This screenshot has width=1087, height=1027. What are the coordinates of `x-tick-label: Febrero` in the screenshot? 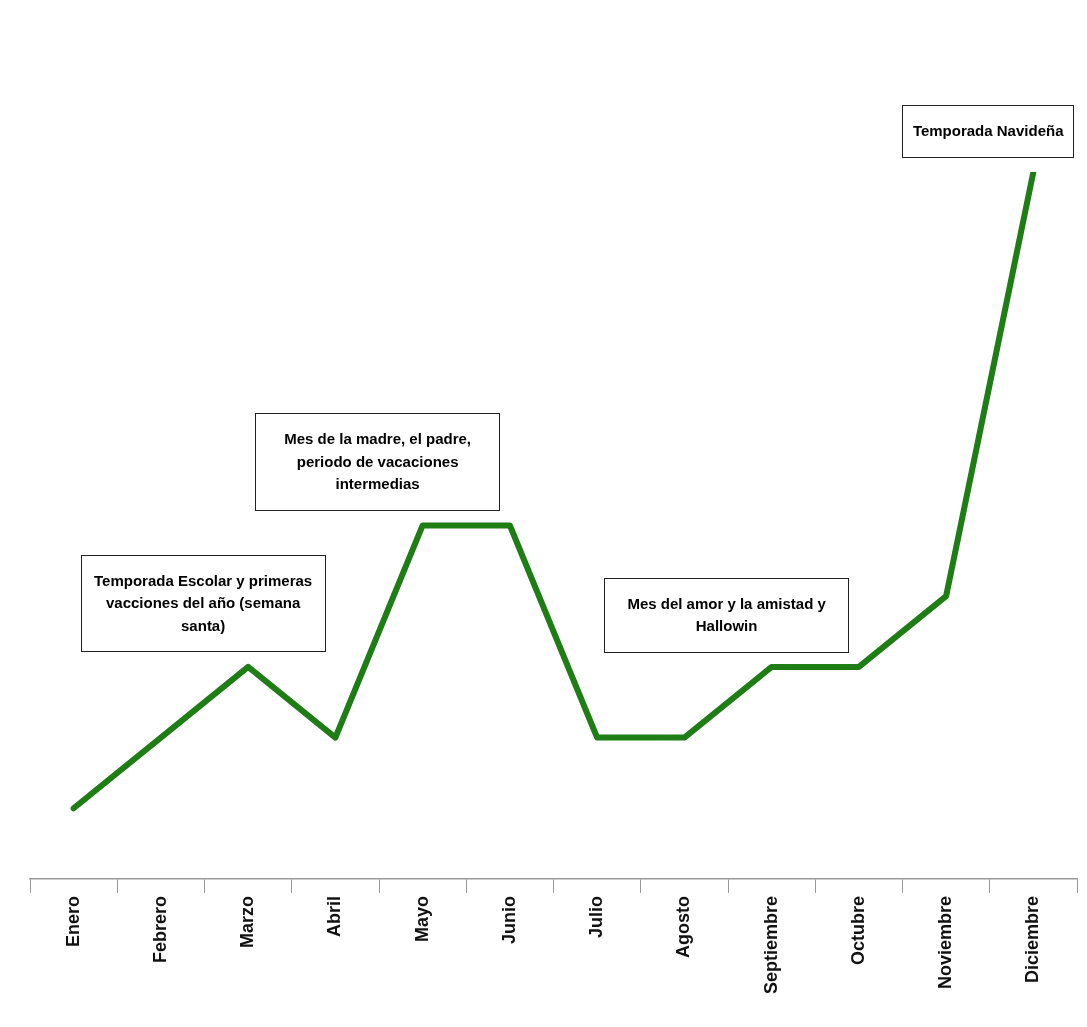 It's located at (159, 929).